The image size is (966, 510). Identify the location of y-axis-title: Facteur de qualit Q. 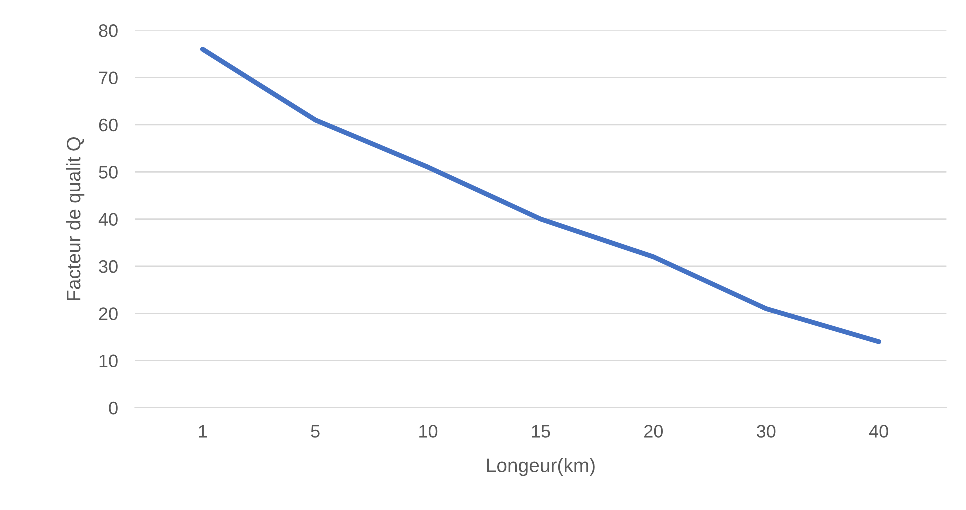
(75, 219).